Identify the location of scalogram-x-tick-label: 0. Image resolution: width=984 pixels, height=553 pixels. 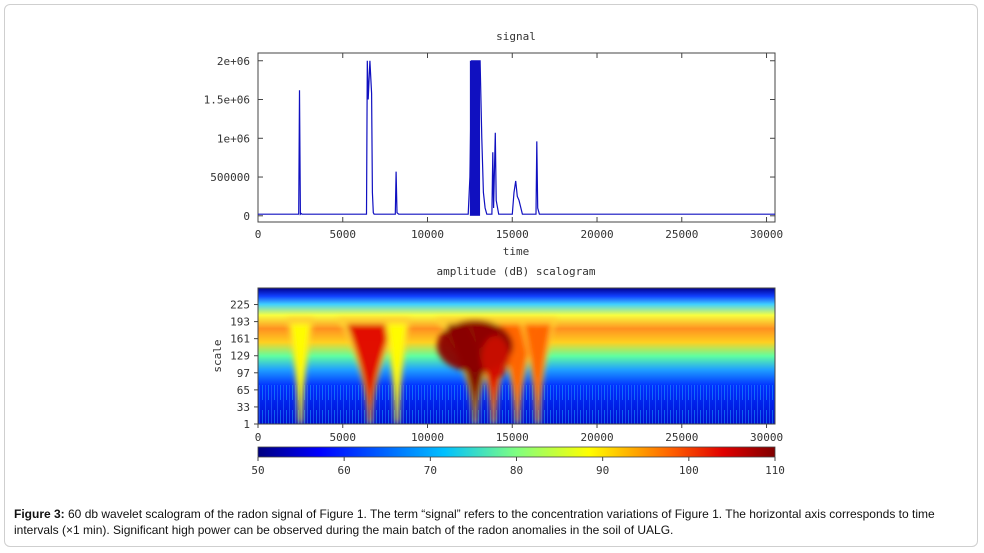
(258, 437).